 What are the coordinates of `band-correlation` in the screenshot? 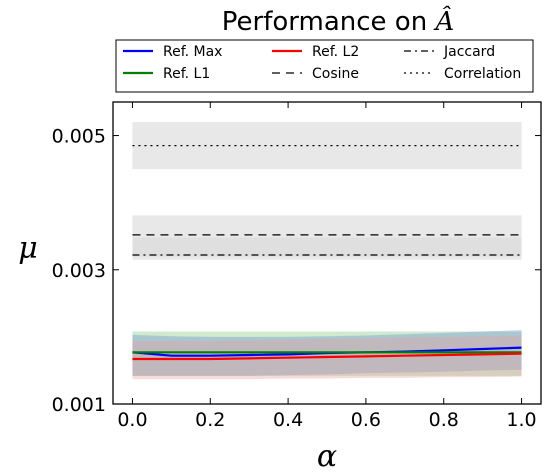 It's located at (327, 146).